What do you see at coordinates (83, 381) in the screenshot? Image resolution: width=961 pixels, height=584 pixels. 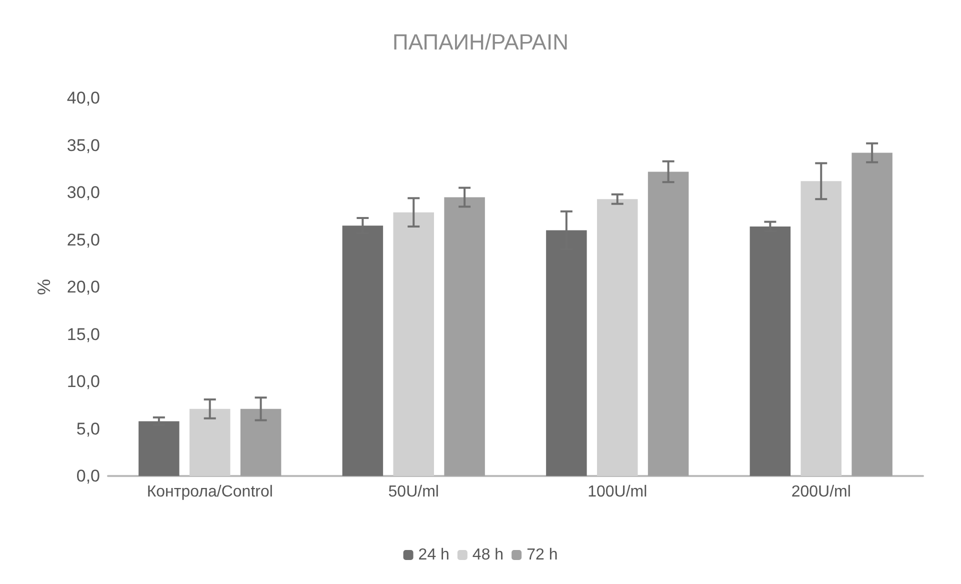 I see `y-tick-label: 10,0` at bounding box center [83, 381].